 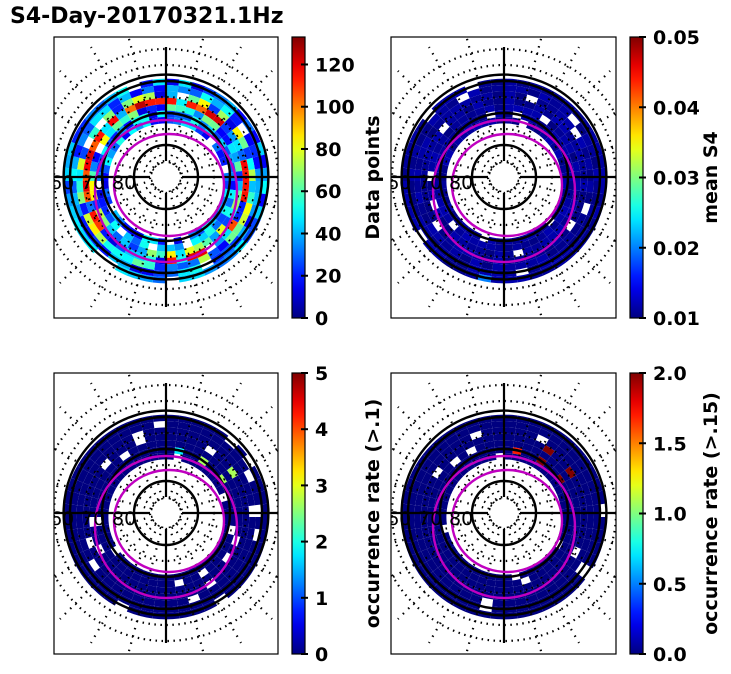 I want to click on radial-tick-label: 80, so click(x=124, y=183).